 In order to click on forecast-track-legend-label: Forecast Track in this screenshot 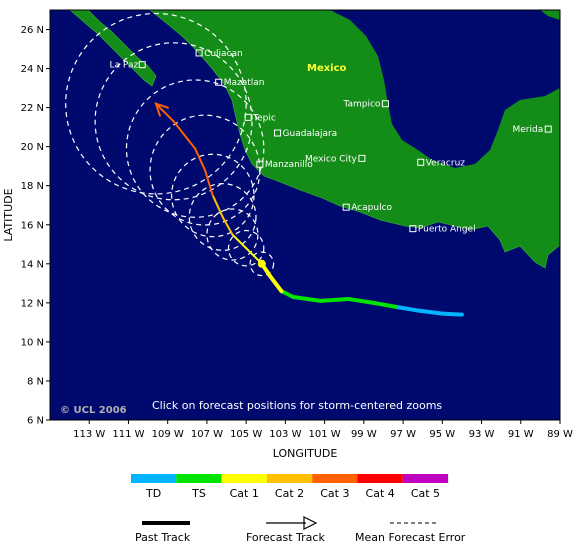, I will do `click(285, 537)`.